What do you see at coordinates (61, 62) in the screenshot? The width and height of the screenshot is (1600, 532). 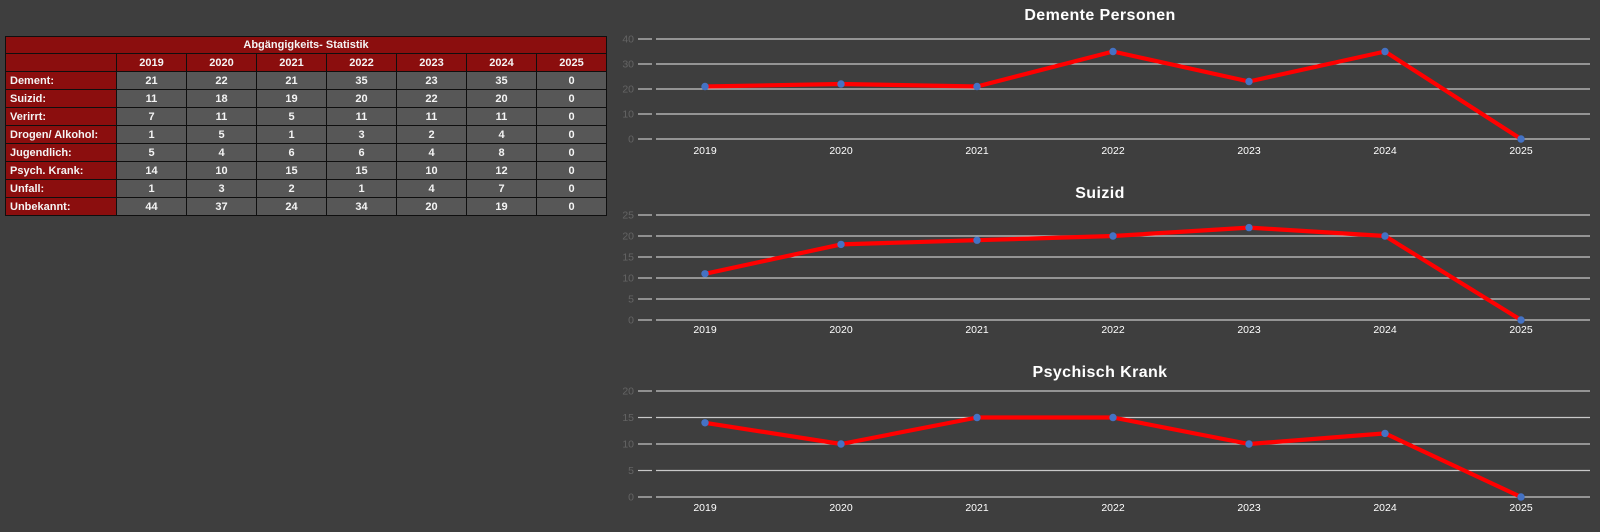 I see `corner-cell` at bounding box center [61, 62].